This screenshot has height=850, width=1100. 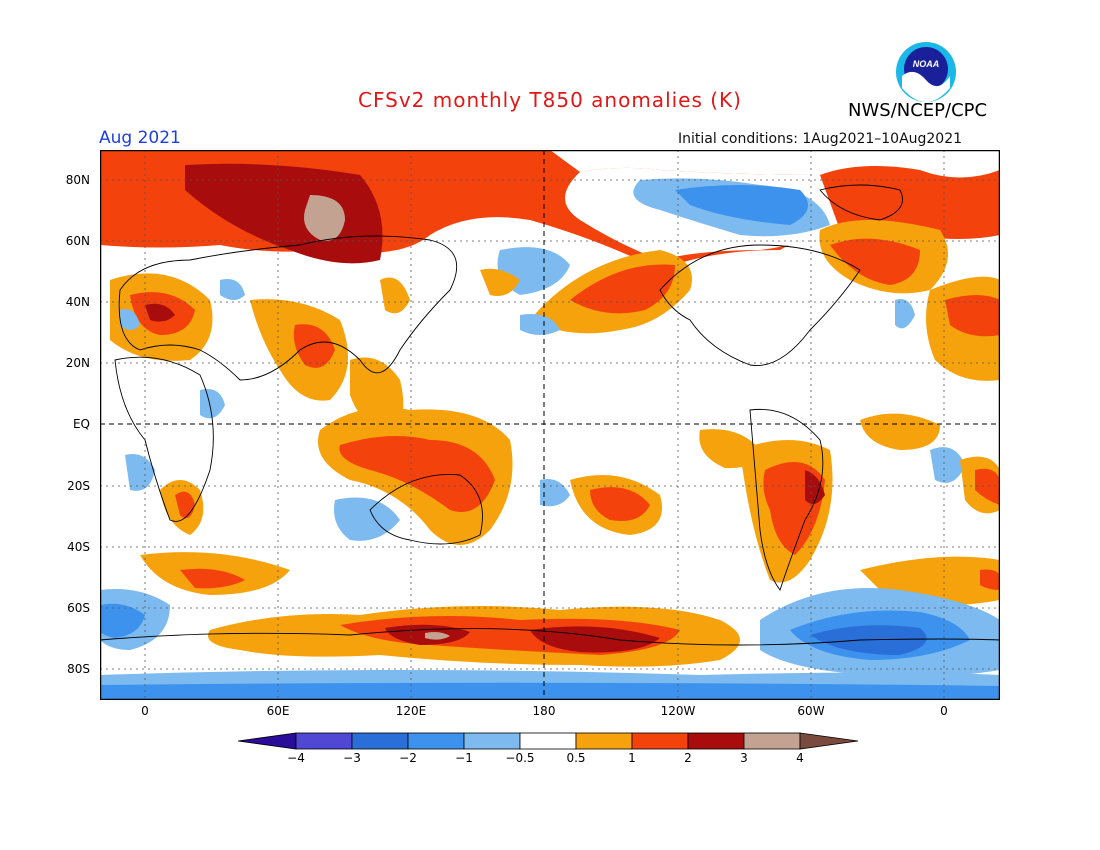 What do you see at coordinates (78, 669) in the screenshot?
I see `lat-label: 80S` at bounding box center [78, 669].